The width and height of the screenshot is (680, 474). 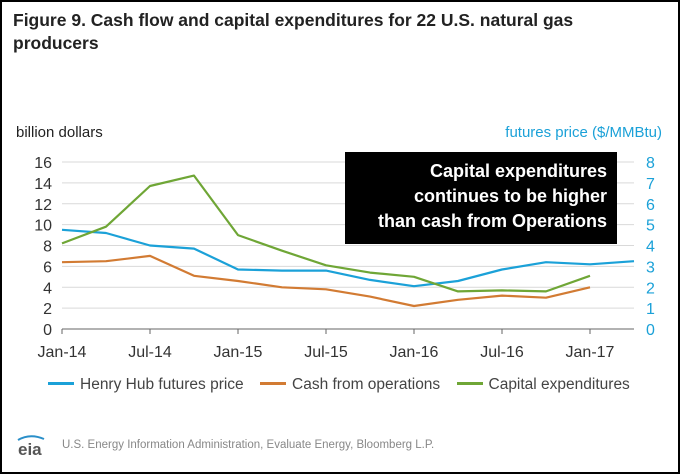 What do you see at coordinates (469, 384) in the screenshot?
I see `legend-swatch-capex` at bounding box center [469, 384].